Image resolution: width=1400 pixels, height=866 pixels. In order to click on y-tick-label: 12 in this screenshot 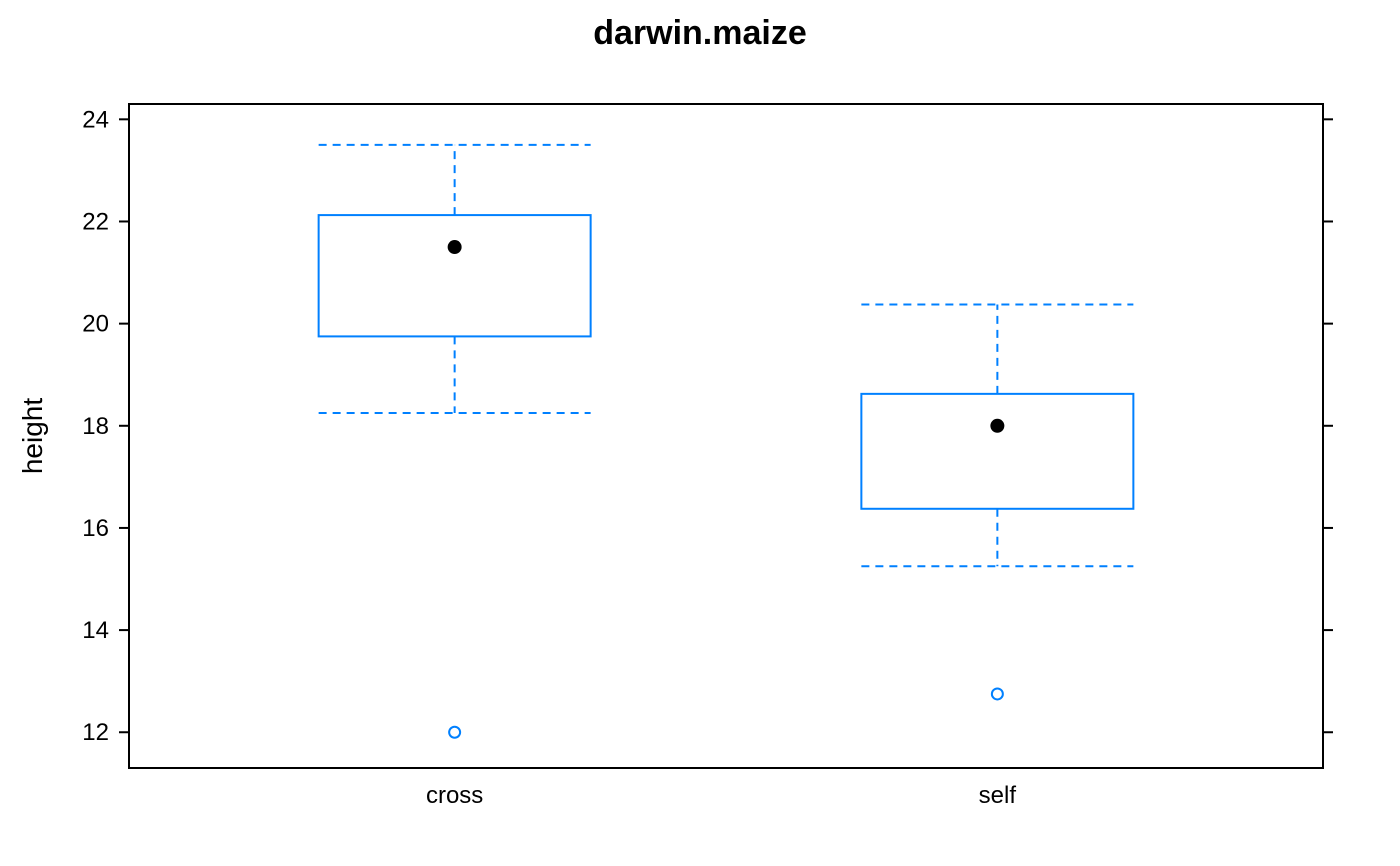, I will do `click(95, 732)`.